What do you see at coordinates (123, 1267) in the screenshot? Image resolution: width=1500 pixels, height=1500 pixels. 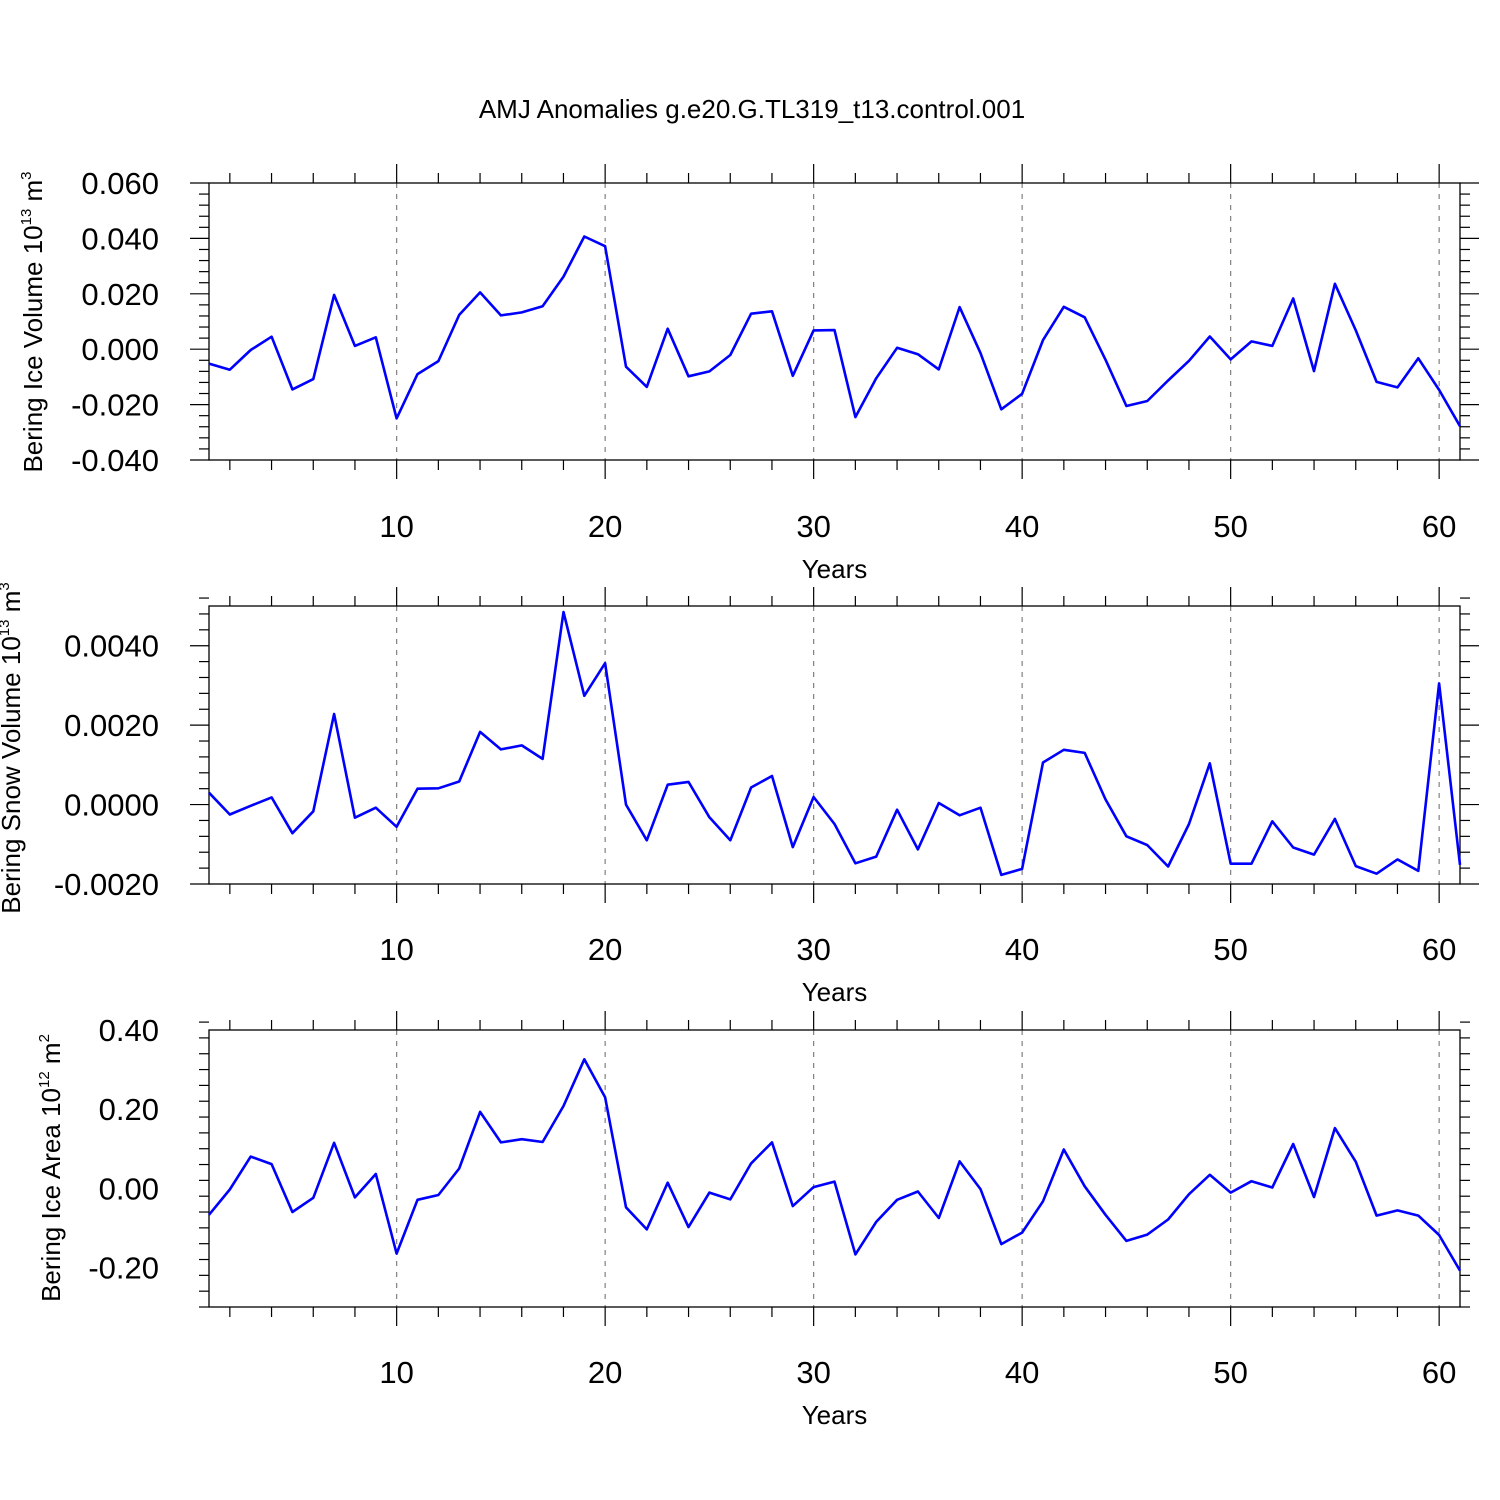 I see `ice-area-y-tick-label: -0.20` at bounding box center [123, 1267].